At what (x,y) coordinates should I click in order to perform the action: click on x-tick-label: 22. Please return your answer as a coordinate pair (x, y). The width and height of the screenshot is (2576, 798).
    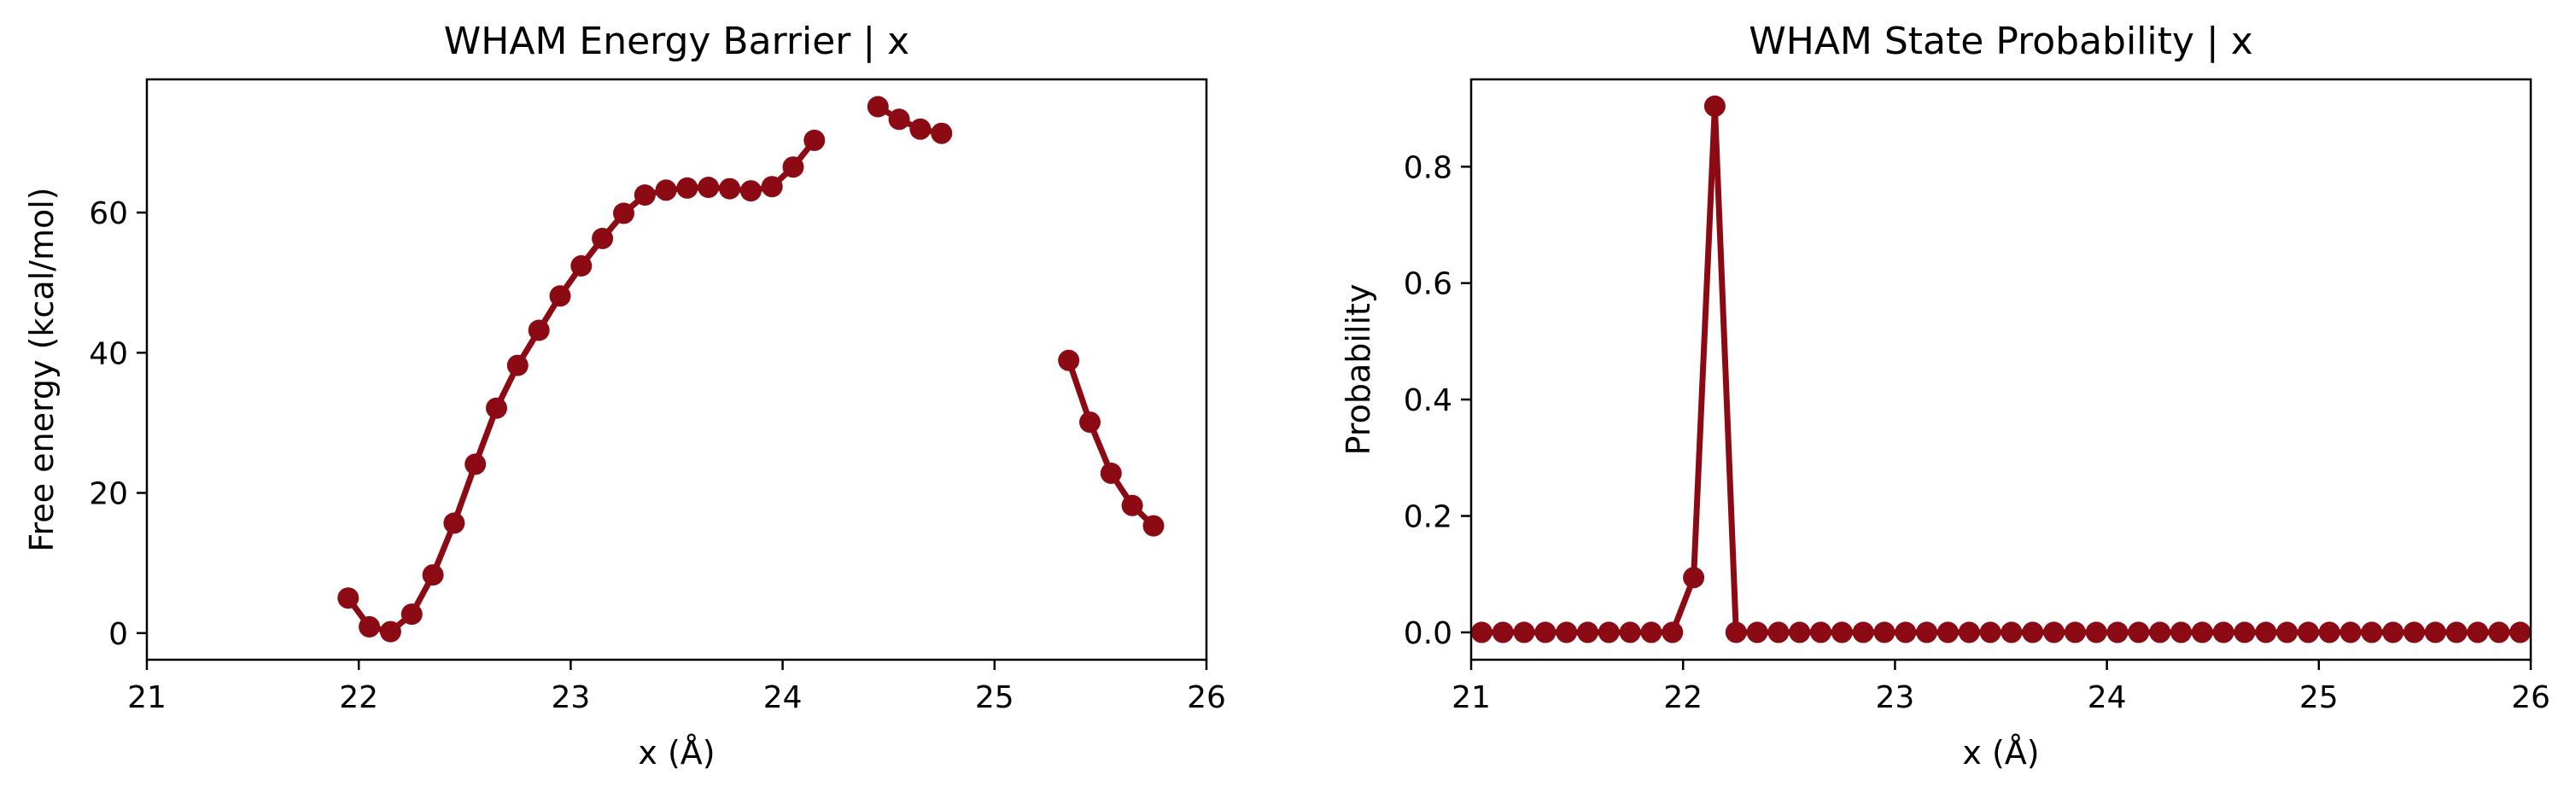
    Looking at the image, I should click on (358, 697).